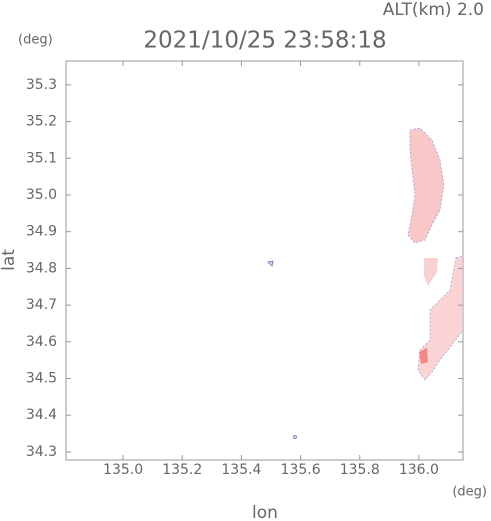 The image size is (491, 521). What do you see at coordinates (419, 470) in the screenshot?
I see `x-tick-label: 136.0` at bounding box center [419, 470].